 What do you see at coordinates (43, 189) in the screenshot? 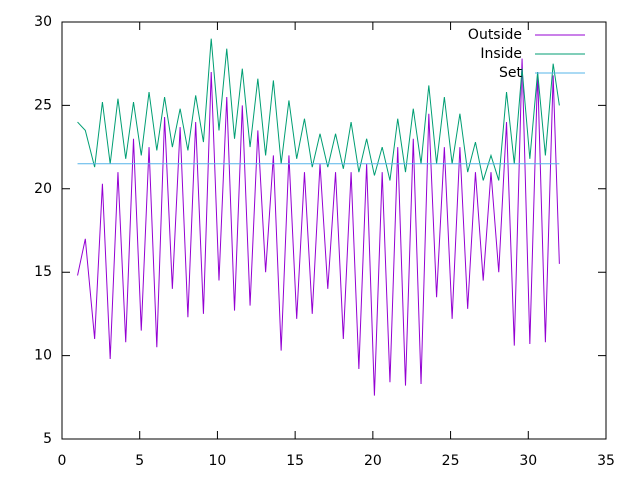
I see `y-tick-label: 20` at bounding box center [43, 189].